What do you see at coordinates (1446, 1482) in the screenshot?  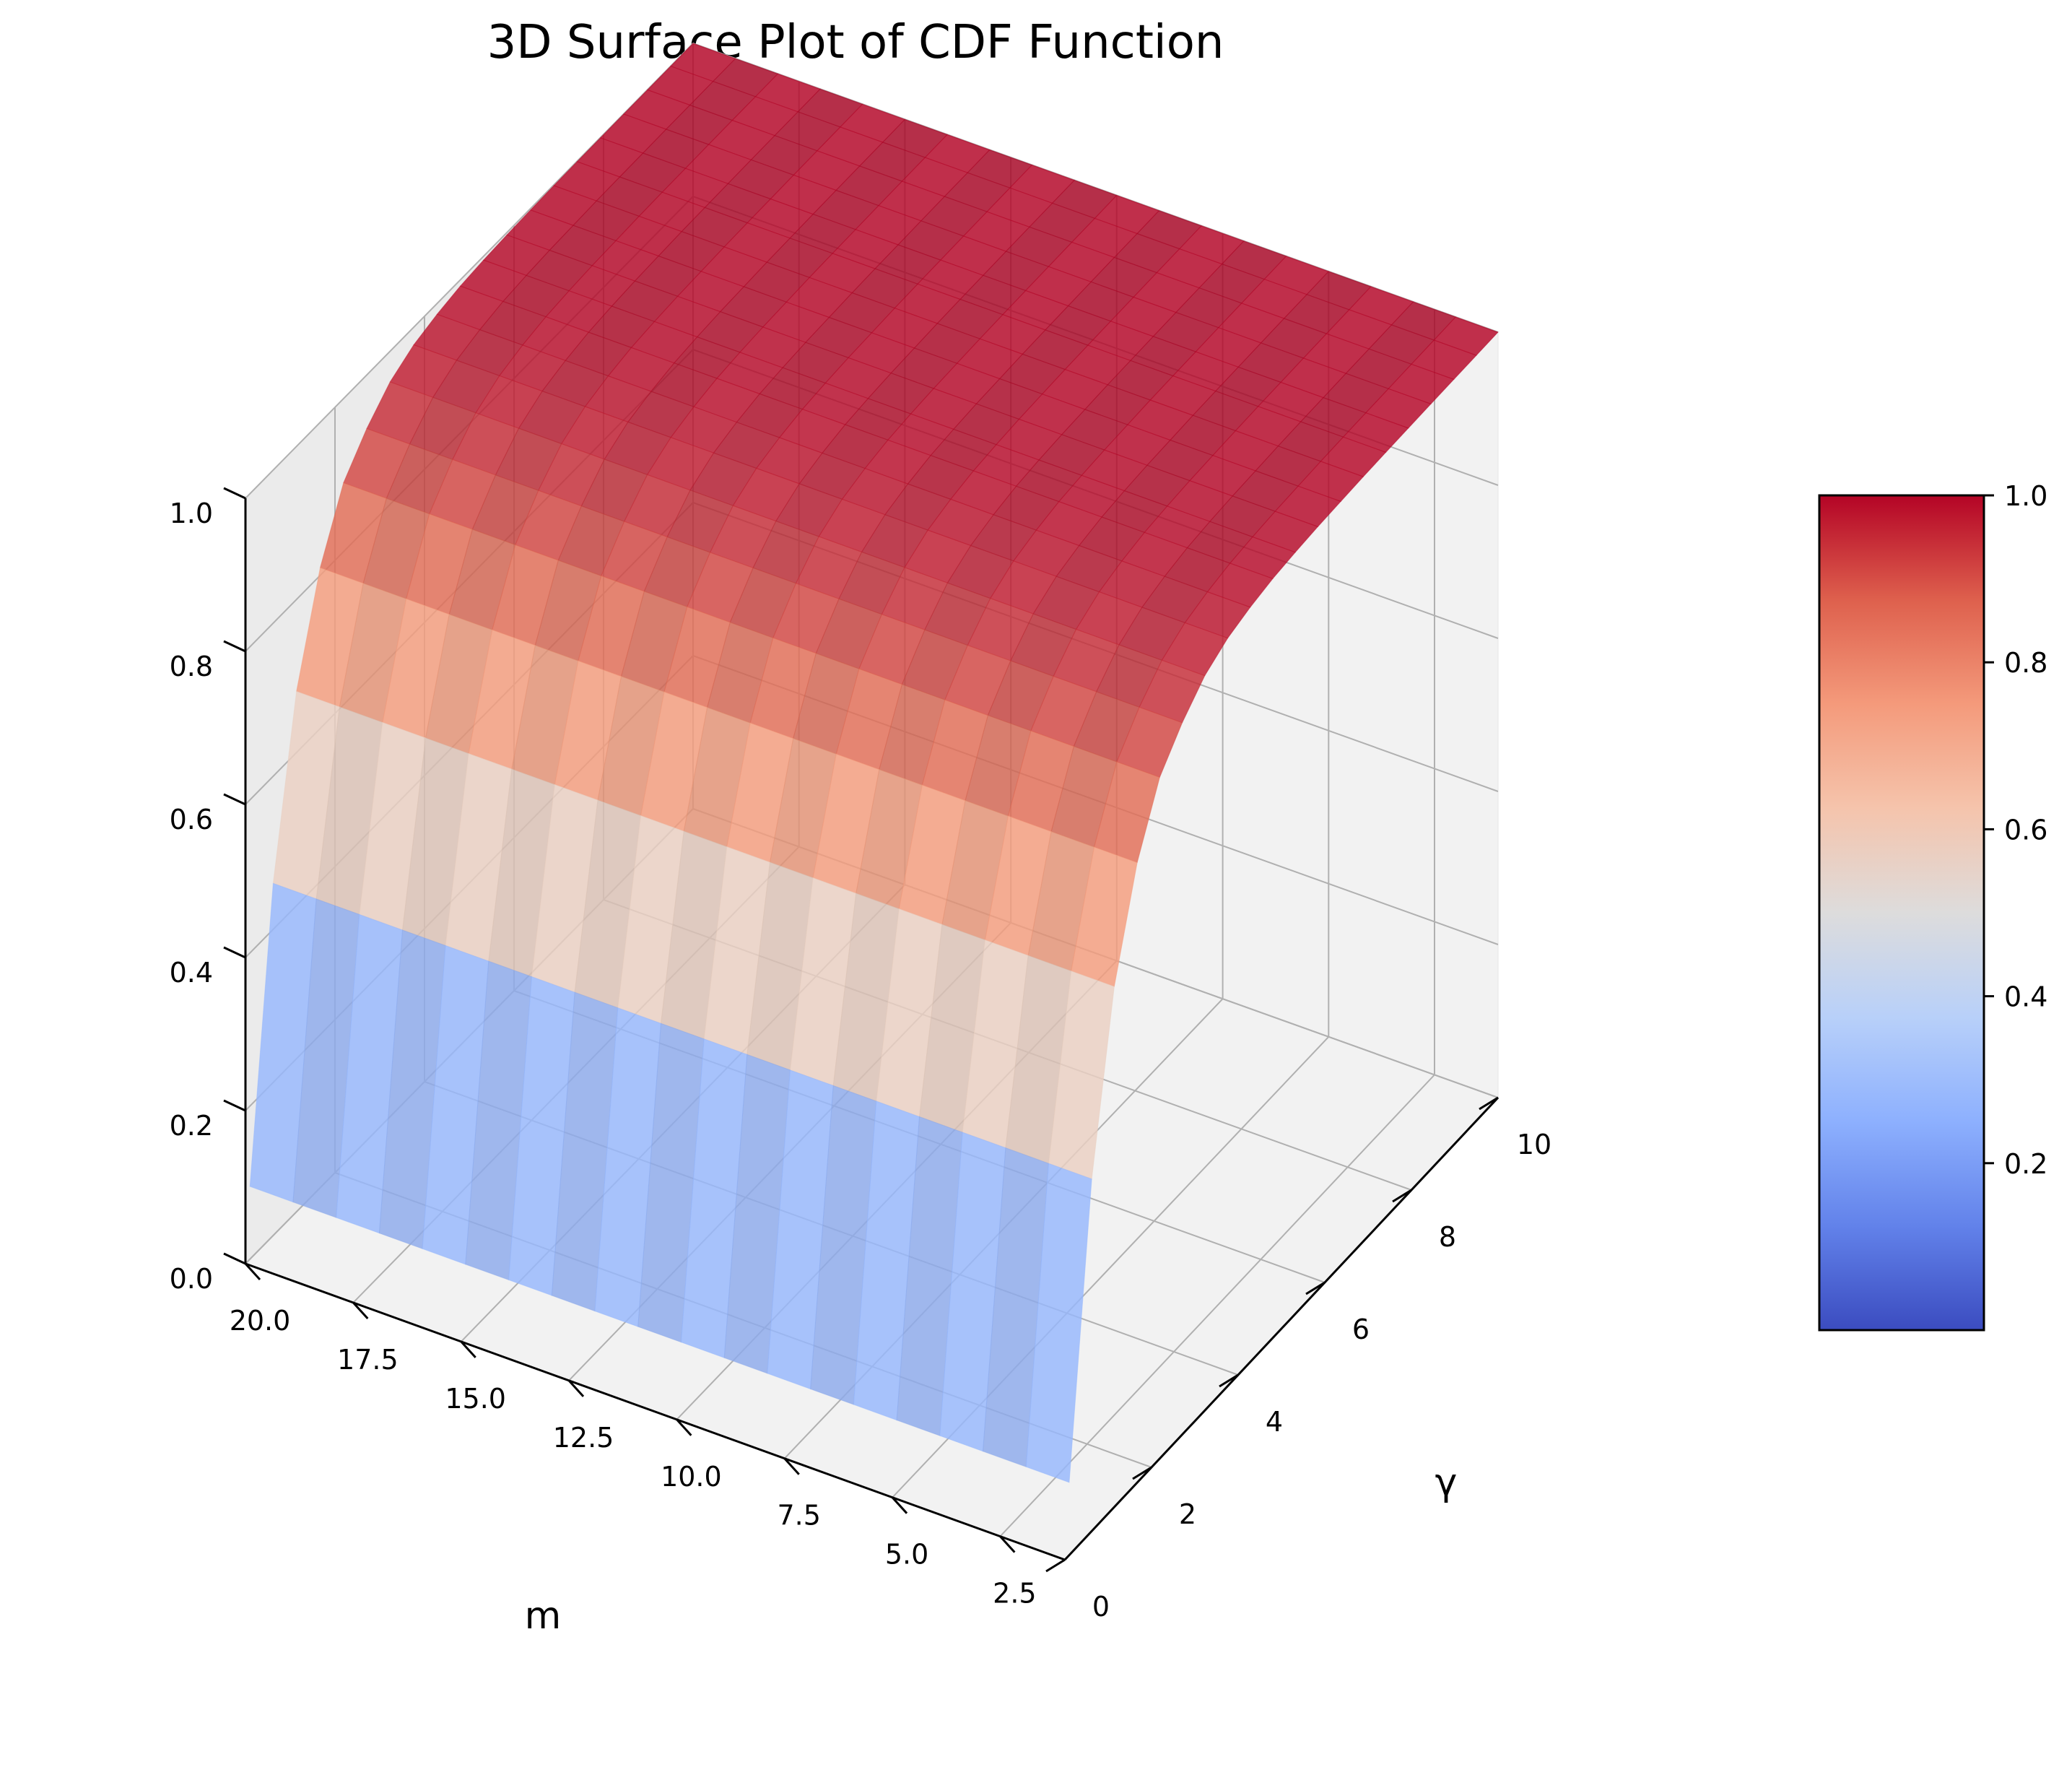 I see `y-axis-label: γ` at bounding box center [1446, 1482].